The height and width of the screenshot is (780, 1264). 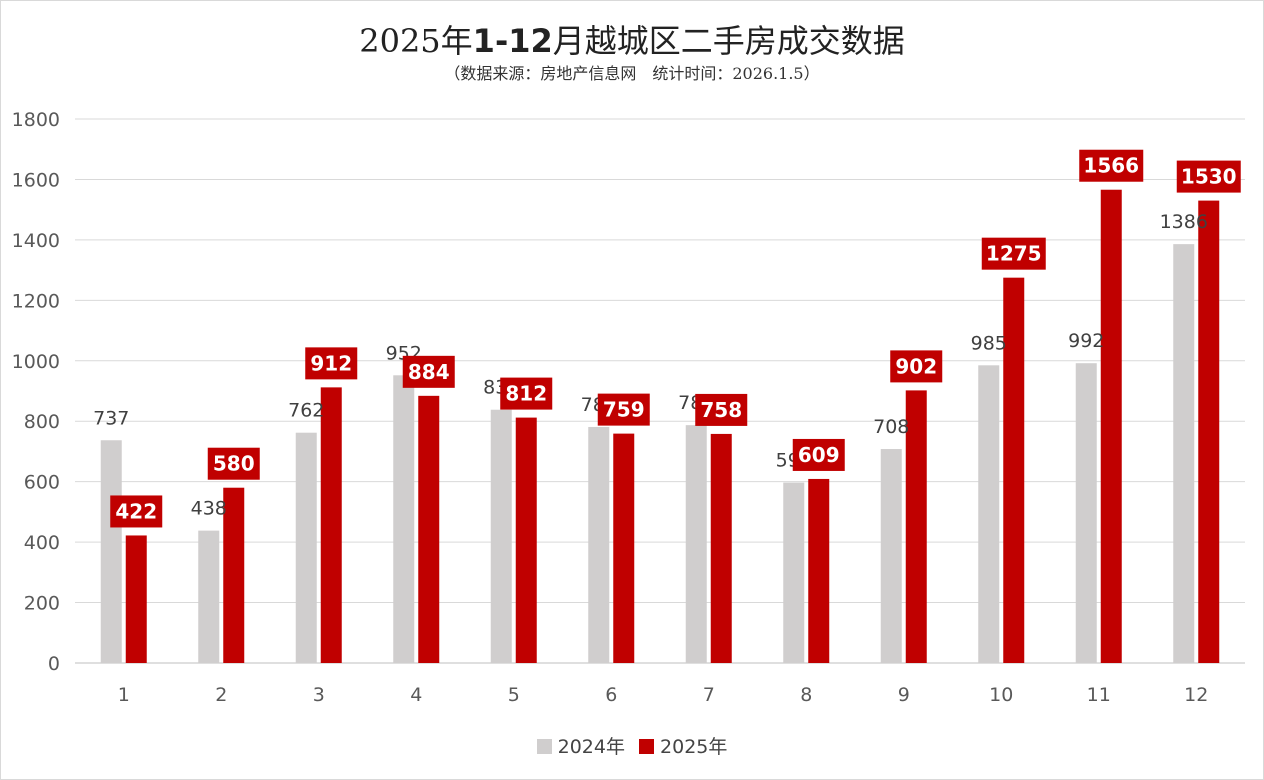 I want to click on y-tick-label: 1600, so click(x=36, y=180).